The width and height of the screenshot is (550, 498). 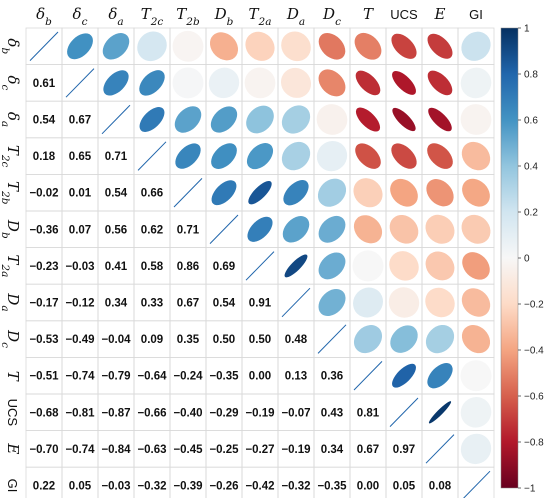 I want to click on row-label: GI, so click(x=12, y=486).